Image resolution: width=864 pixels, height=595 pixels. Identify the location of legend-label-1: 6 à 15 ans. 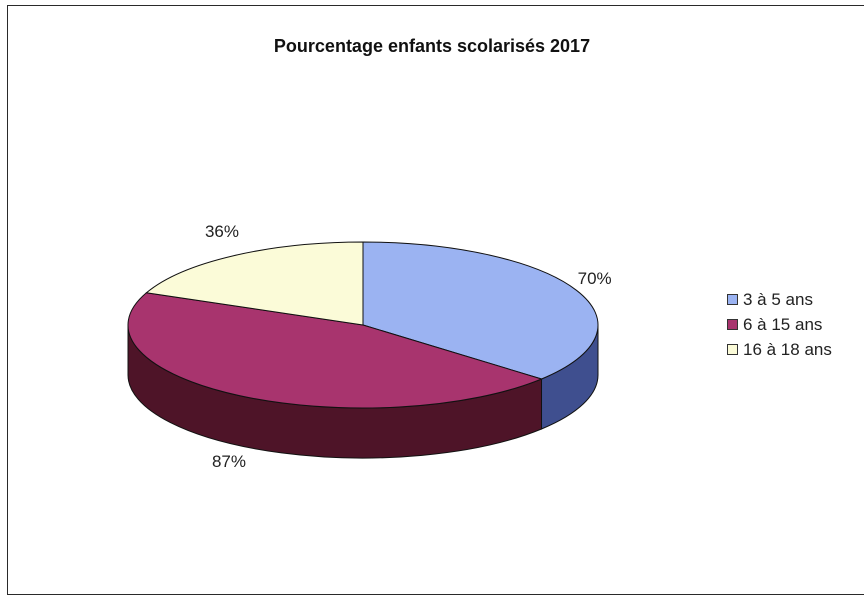
(783, 324).